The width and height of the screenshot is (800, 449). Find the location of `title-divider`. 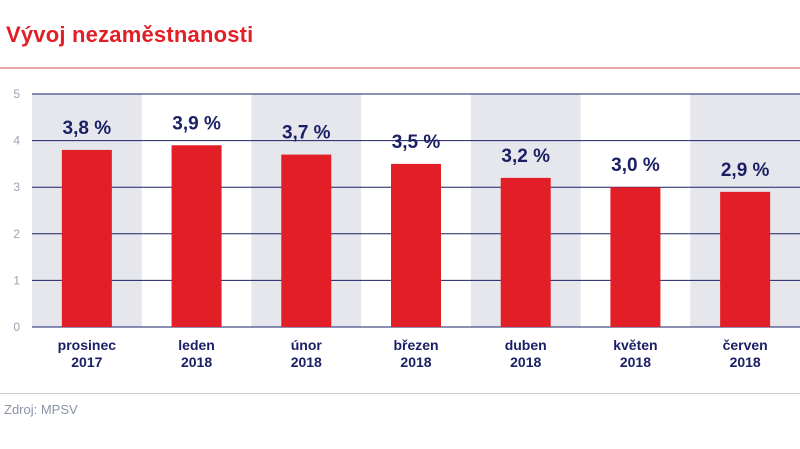

title-divider is located at coordinates (400, 68).